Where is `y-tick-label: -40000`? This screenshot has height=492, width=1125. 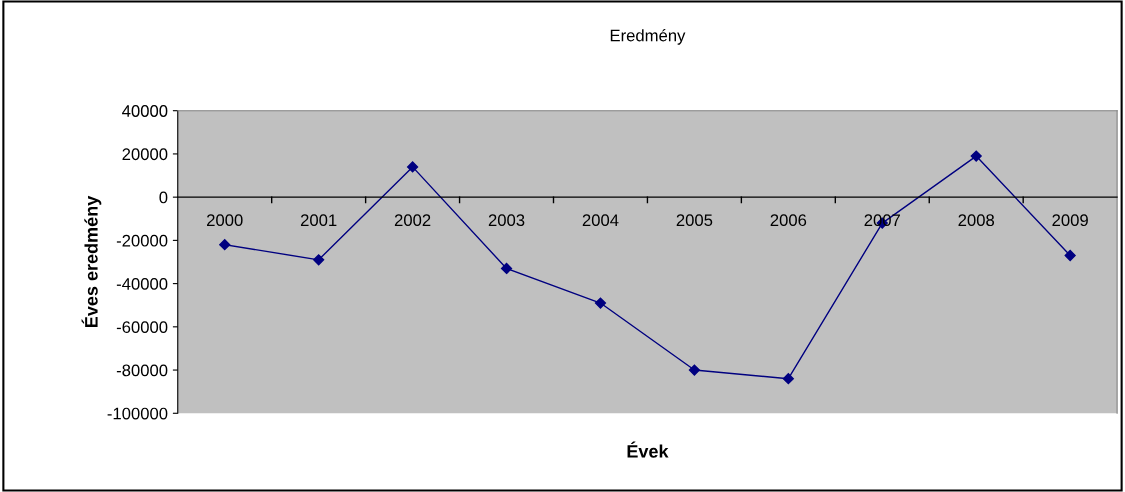
y-tick-label: -40000 is located at coordinates (142, 284).